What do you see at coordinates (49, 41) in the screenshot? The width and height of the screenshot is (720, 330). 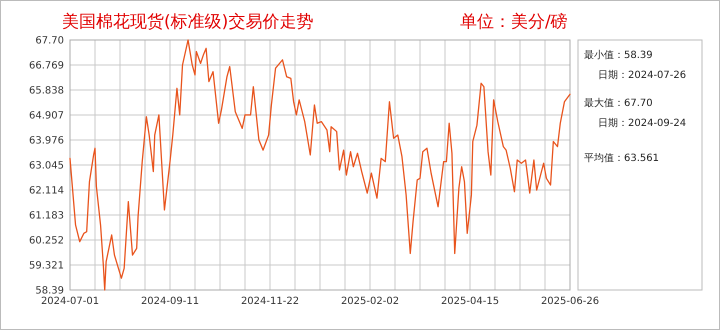 I see `y-tick-label: 67.70` at bounding box center [49, 41].